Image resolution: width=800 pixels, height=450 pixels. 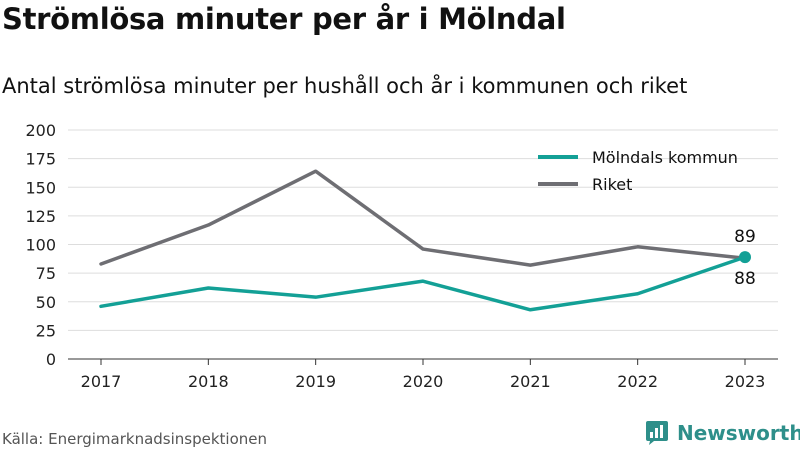 I want to click on y-tick-label: 0, so click(x=51, y=359).